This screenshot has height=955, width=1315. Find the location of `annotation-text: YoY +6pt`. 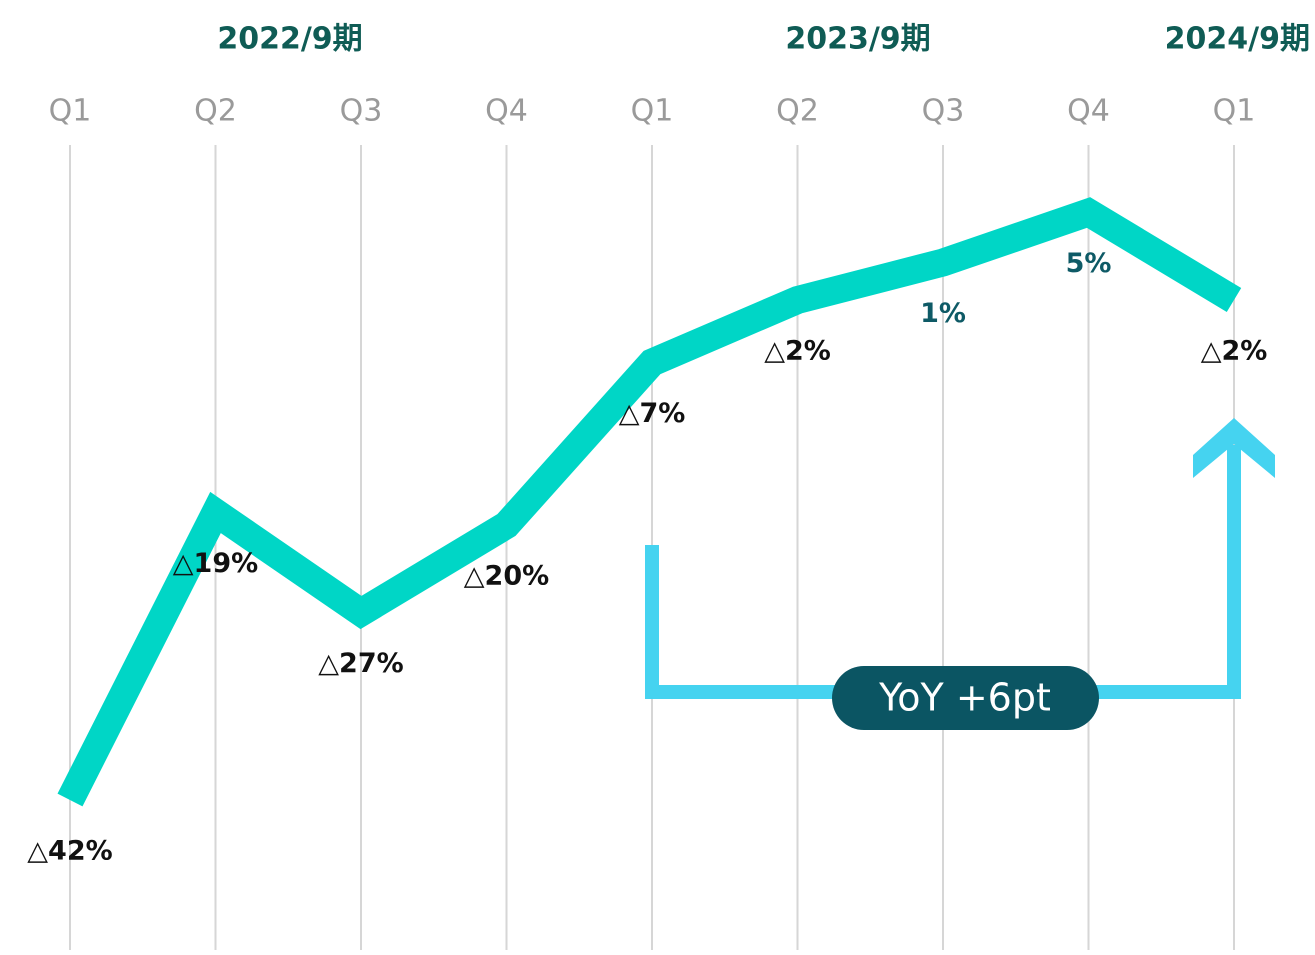

annotation-text: YoY +6pt is located at coordinates (964, 698).